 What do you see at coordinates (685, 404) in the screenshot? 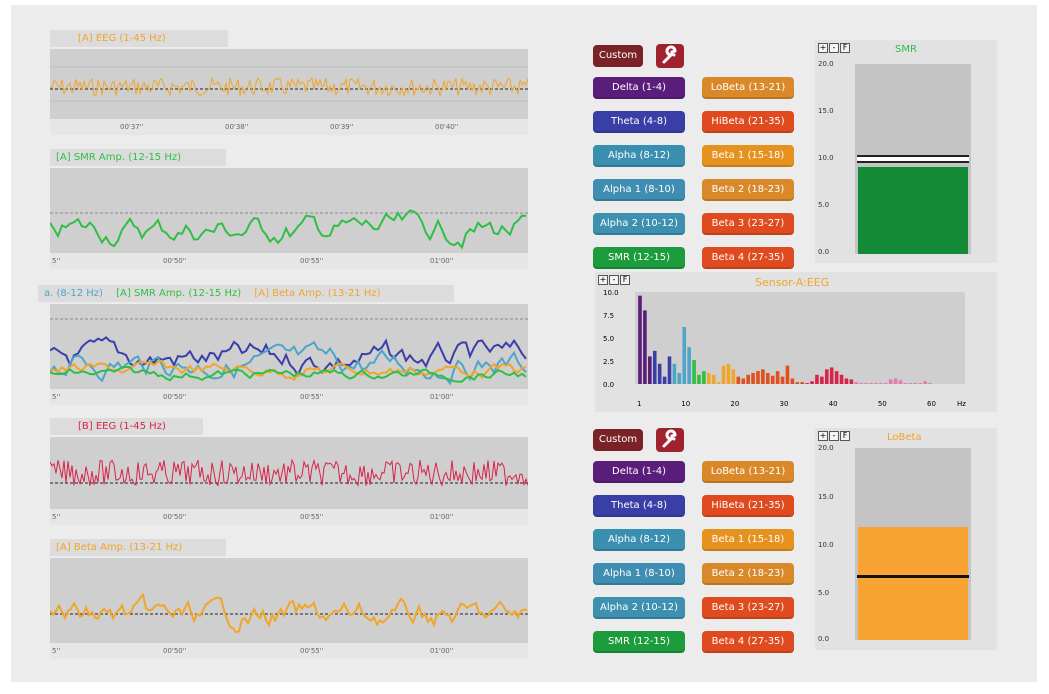
I see `x-tick-label: 10` at bounding box center [685, 404].